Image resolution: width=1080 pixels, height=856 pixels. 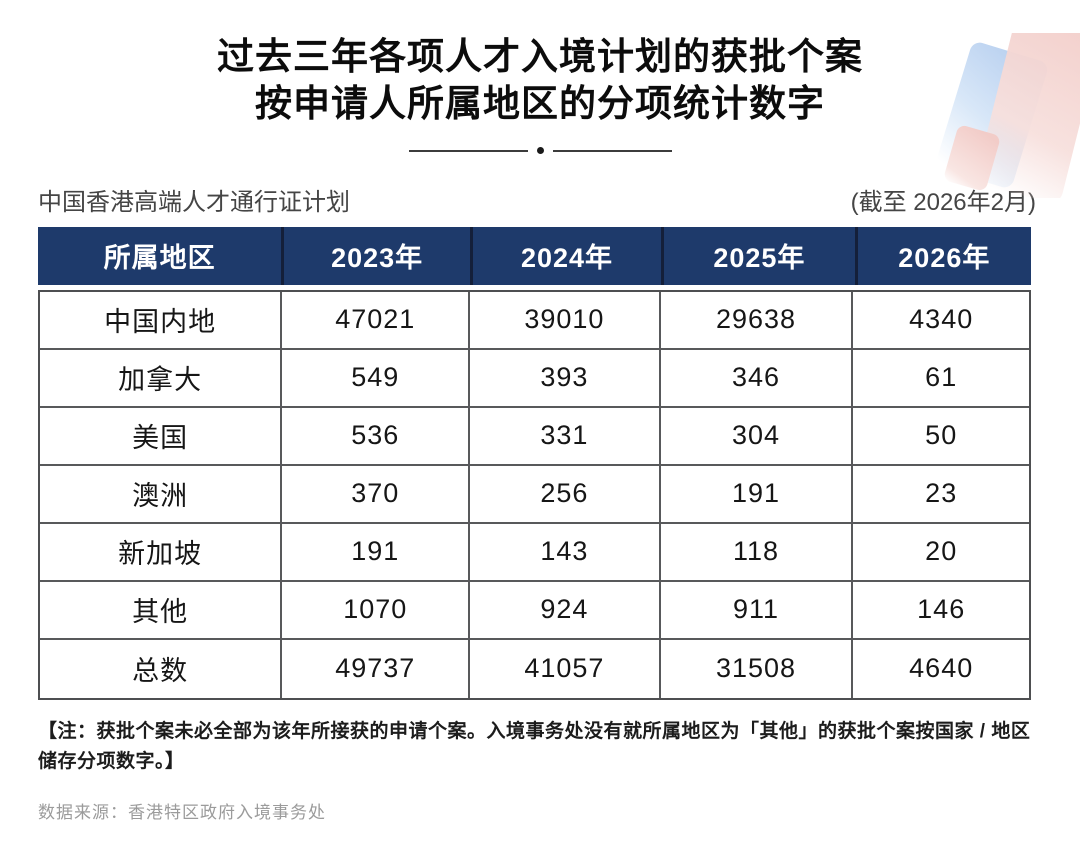 What do you see at coordinates (161, 320) in the screenshot?
I see `region-cell: 中国内地` at bounding box center [161, 320].